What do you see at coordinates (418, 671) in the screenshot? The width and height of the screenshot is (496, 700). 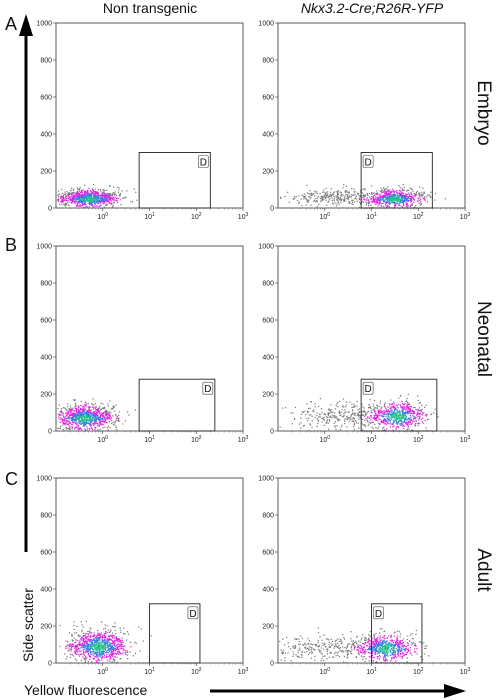 I see `x-tick-label: 10²` at bounding box center [418, 671].